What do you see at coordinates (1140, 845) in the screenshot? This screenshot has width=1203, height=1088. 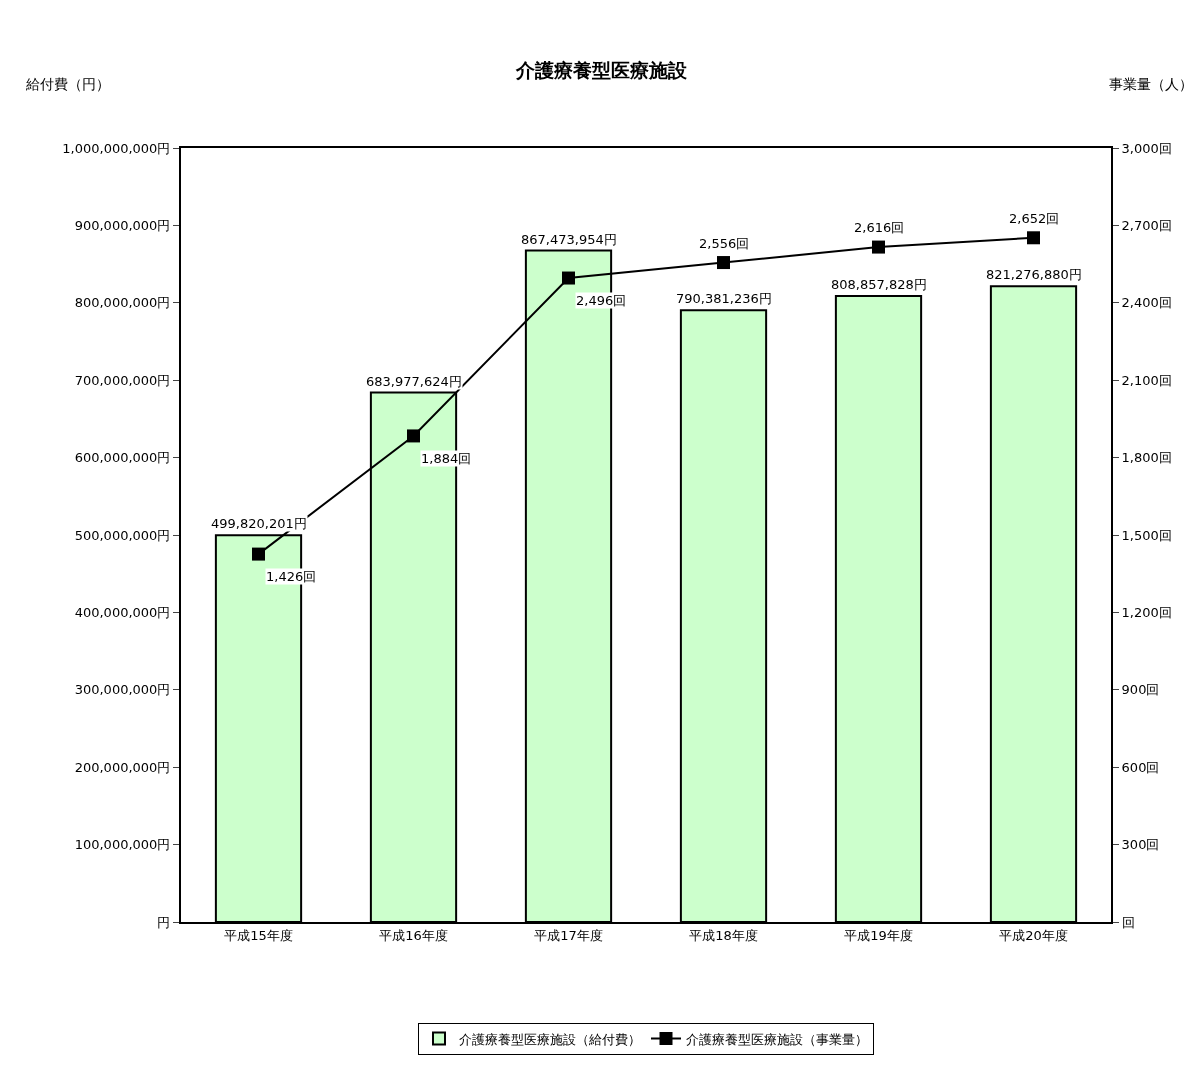 I see `y2-tick-label: 300回` at bounding box center [1140, 845].